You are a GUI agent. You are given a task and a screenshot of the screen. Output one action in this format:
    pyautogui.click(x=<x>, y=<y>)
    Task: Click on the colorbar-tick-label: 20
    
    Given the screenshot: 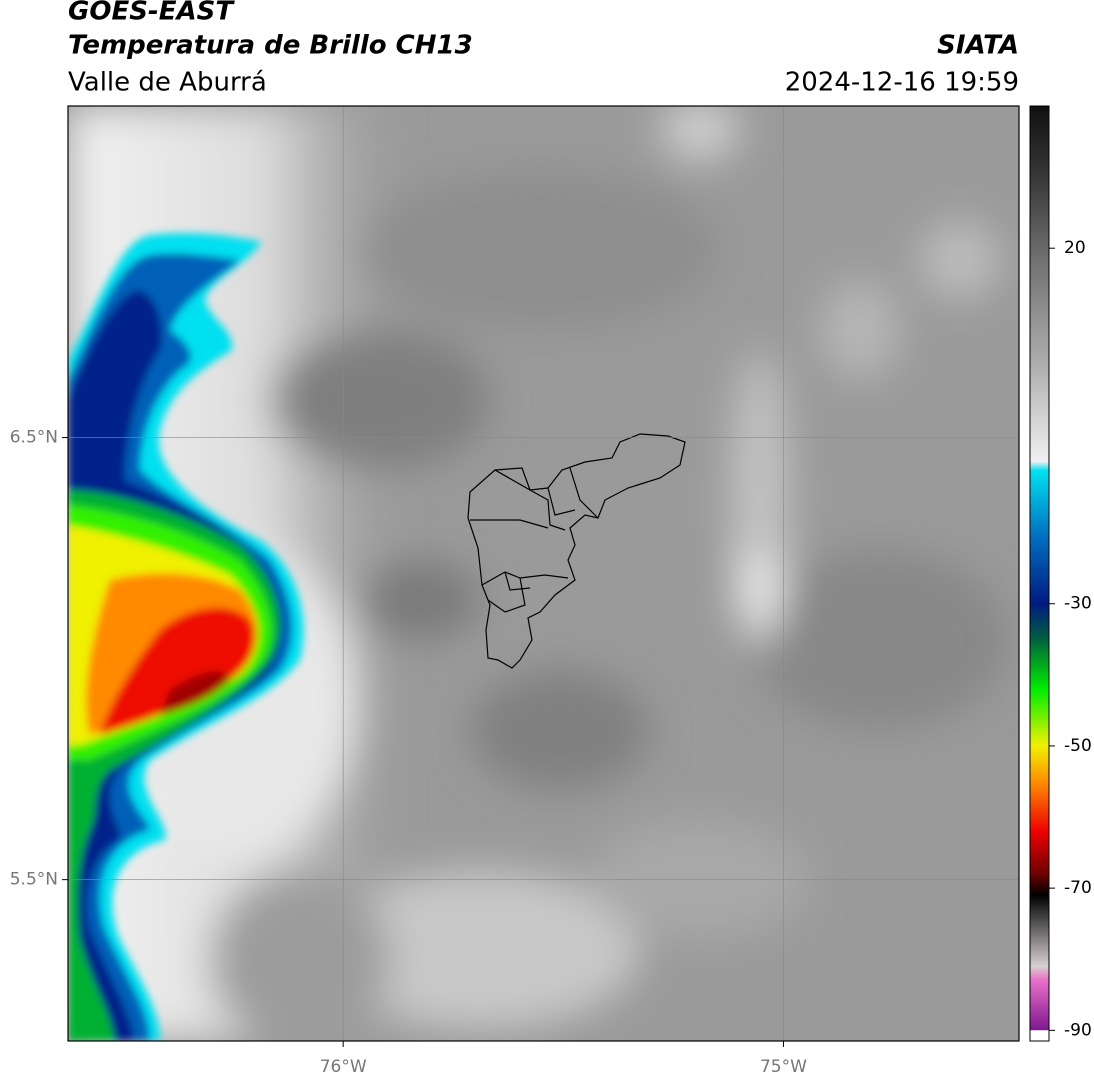 What is the action you would take?
    pyautogui.click(x=1075, y=248)
    